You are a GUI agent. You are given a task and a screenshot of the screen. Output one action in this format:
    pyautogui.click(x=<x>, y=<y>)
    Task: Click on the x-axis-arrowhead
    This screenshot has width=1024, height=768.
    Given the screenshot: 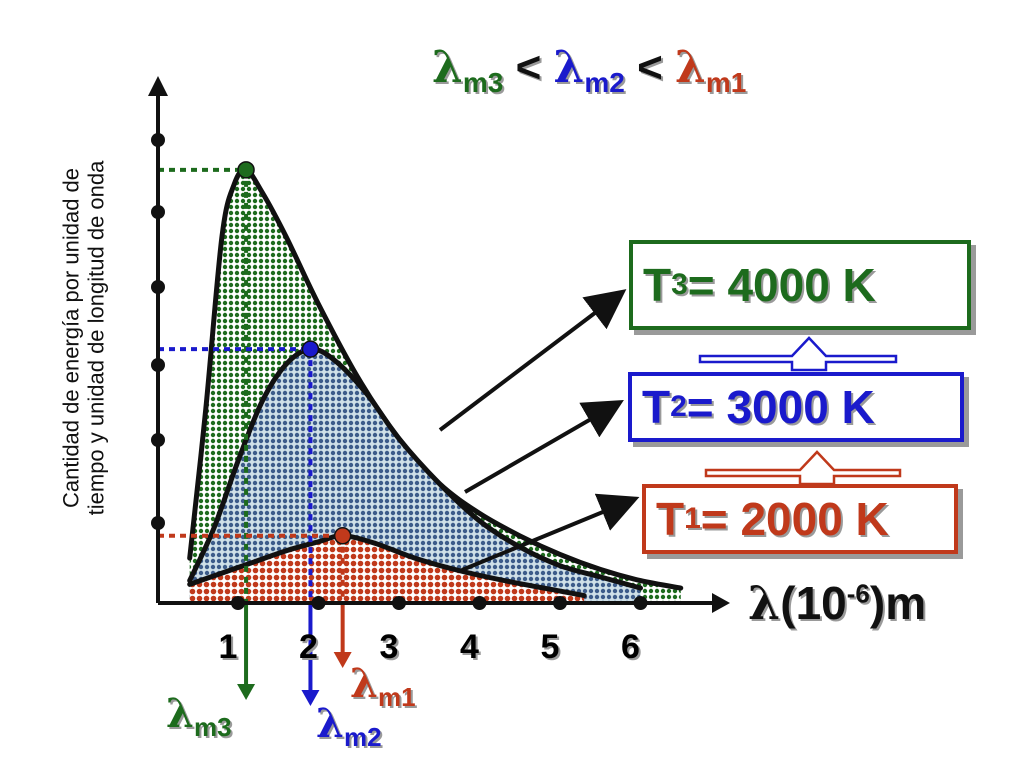 What is the action you would take?
    pyautogui.click(x=721, y=603)
    